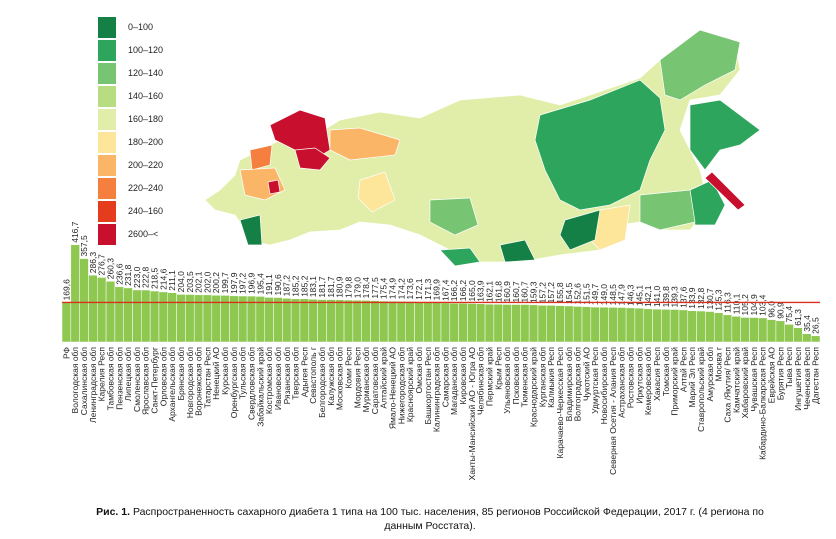 The image size is (836, 539). What do you see at coordinates (622, 382) in the screenshot?
I see `x-tick-label: Астраханская обл` at bounding box center [622, 382].